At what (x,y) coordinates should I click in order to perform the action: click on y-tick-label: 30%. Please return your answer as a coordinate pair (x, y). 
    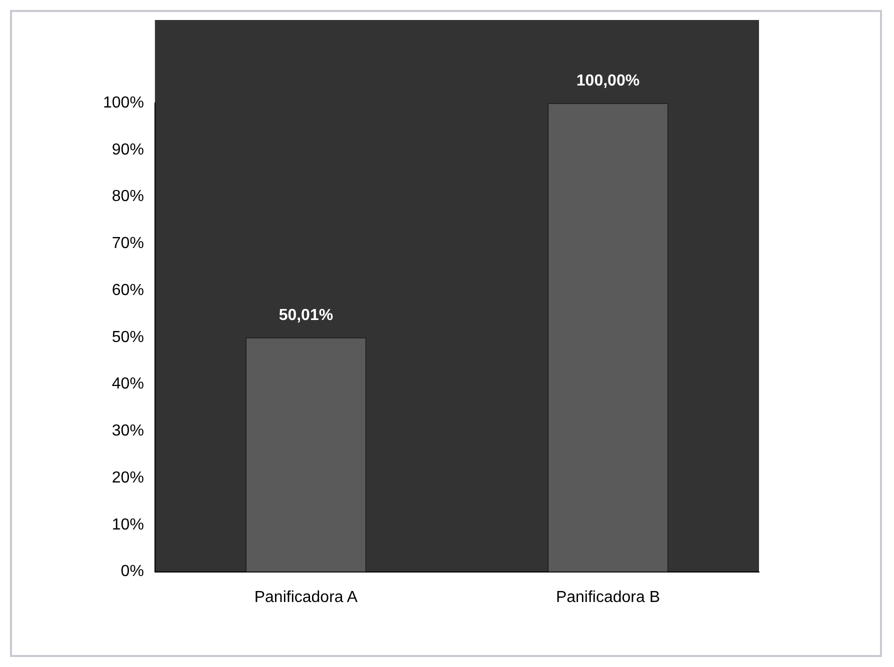
    Looking at the image, I should click on (128, 431).